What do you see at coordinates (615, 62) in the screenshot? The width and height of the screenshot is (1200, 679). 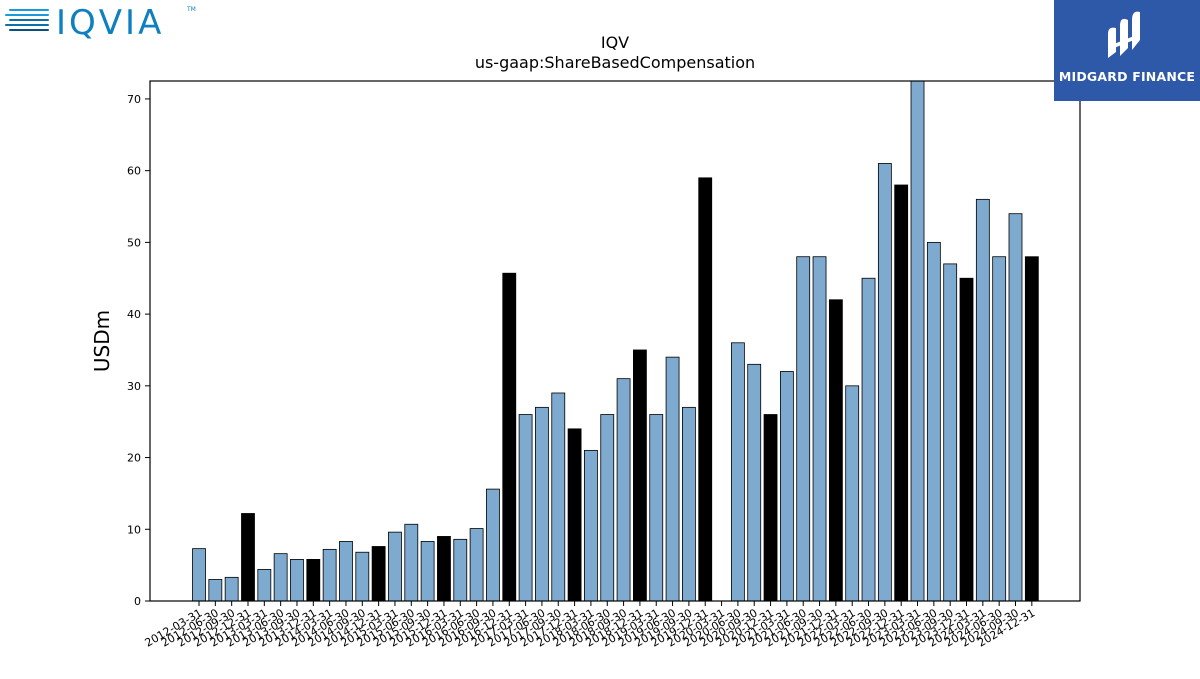 I see `chart-subtitle: us-gaap:ShareBasedCompensation` at bounding box center [615, 62].